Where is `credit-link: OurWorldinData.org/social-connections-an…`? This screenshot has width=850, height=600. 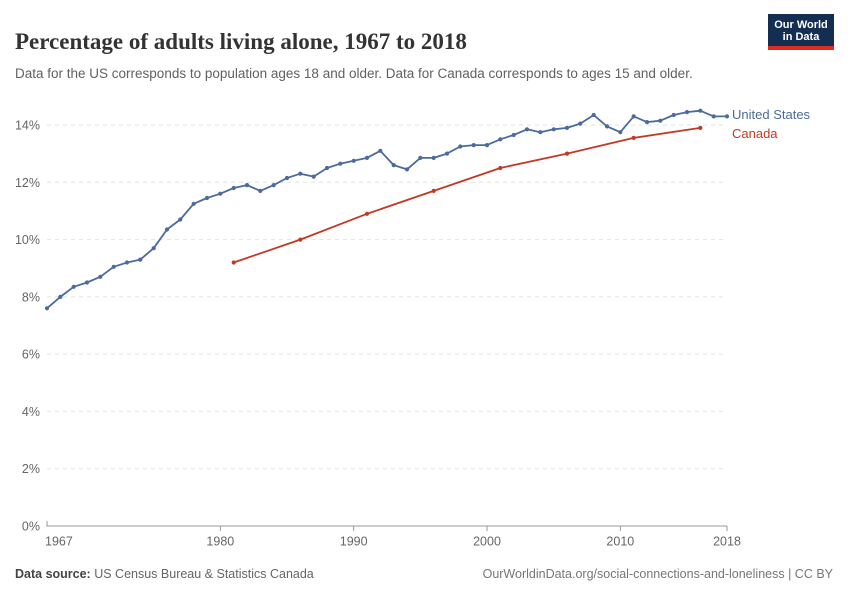
credit-link: OurWorldinData.org/social-connections-an… is located at coordinates (657, 574).